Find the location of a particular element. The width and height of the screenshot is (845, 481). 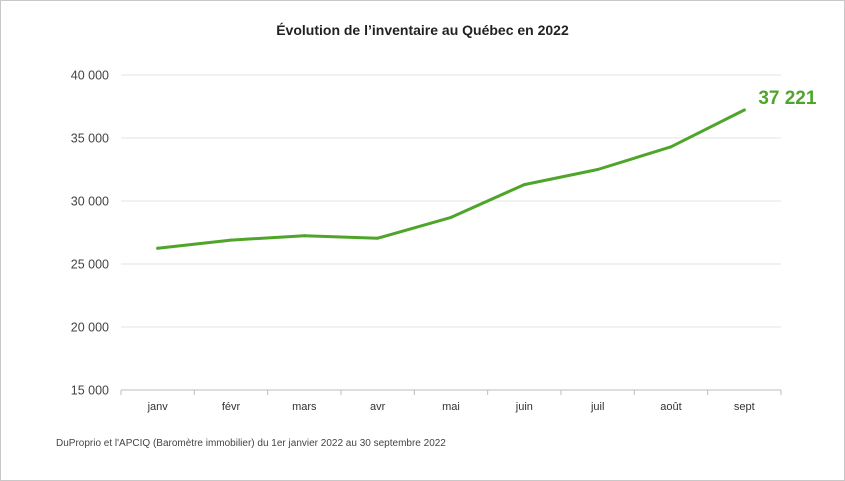

y-tick-label: 20 000 is located at coordinates (90, 328).